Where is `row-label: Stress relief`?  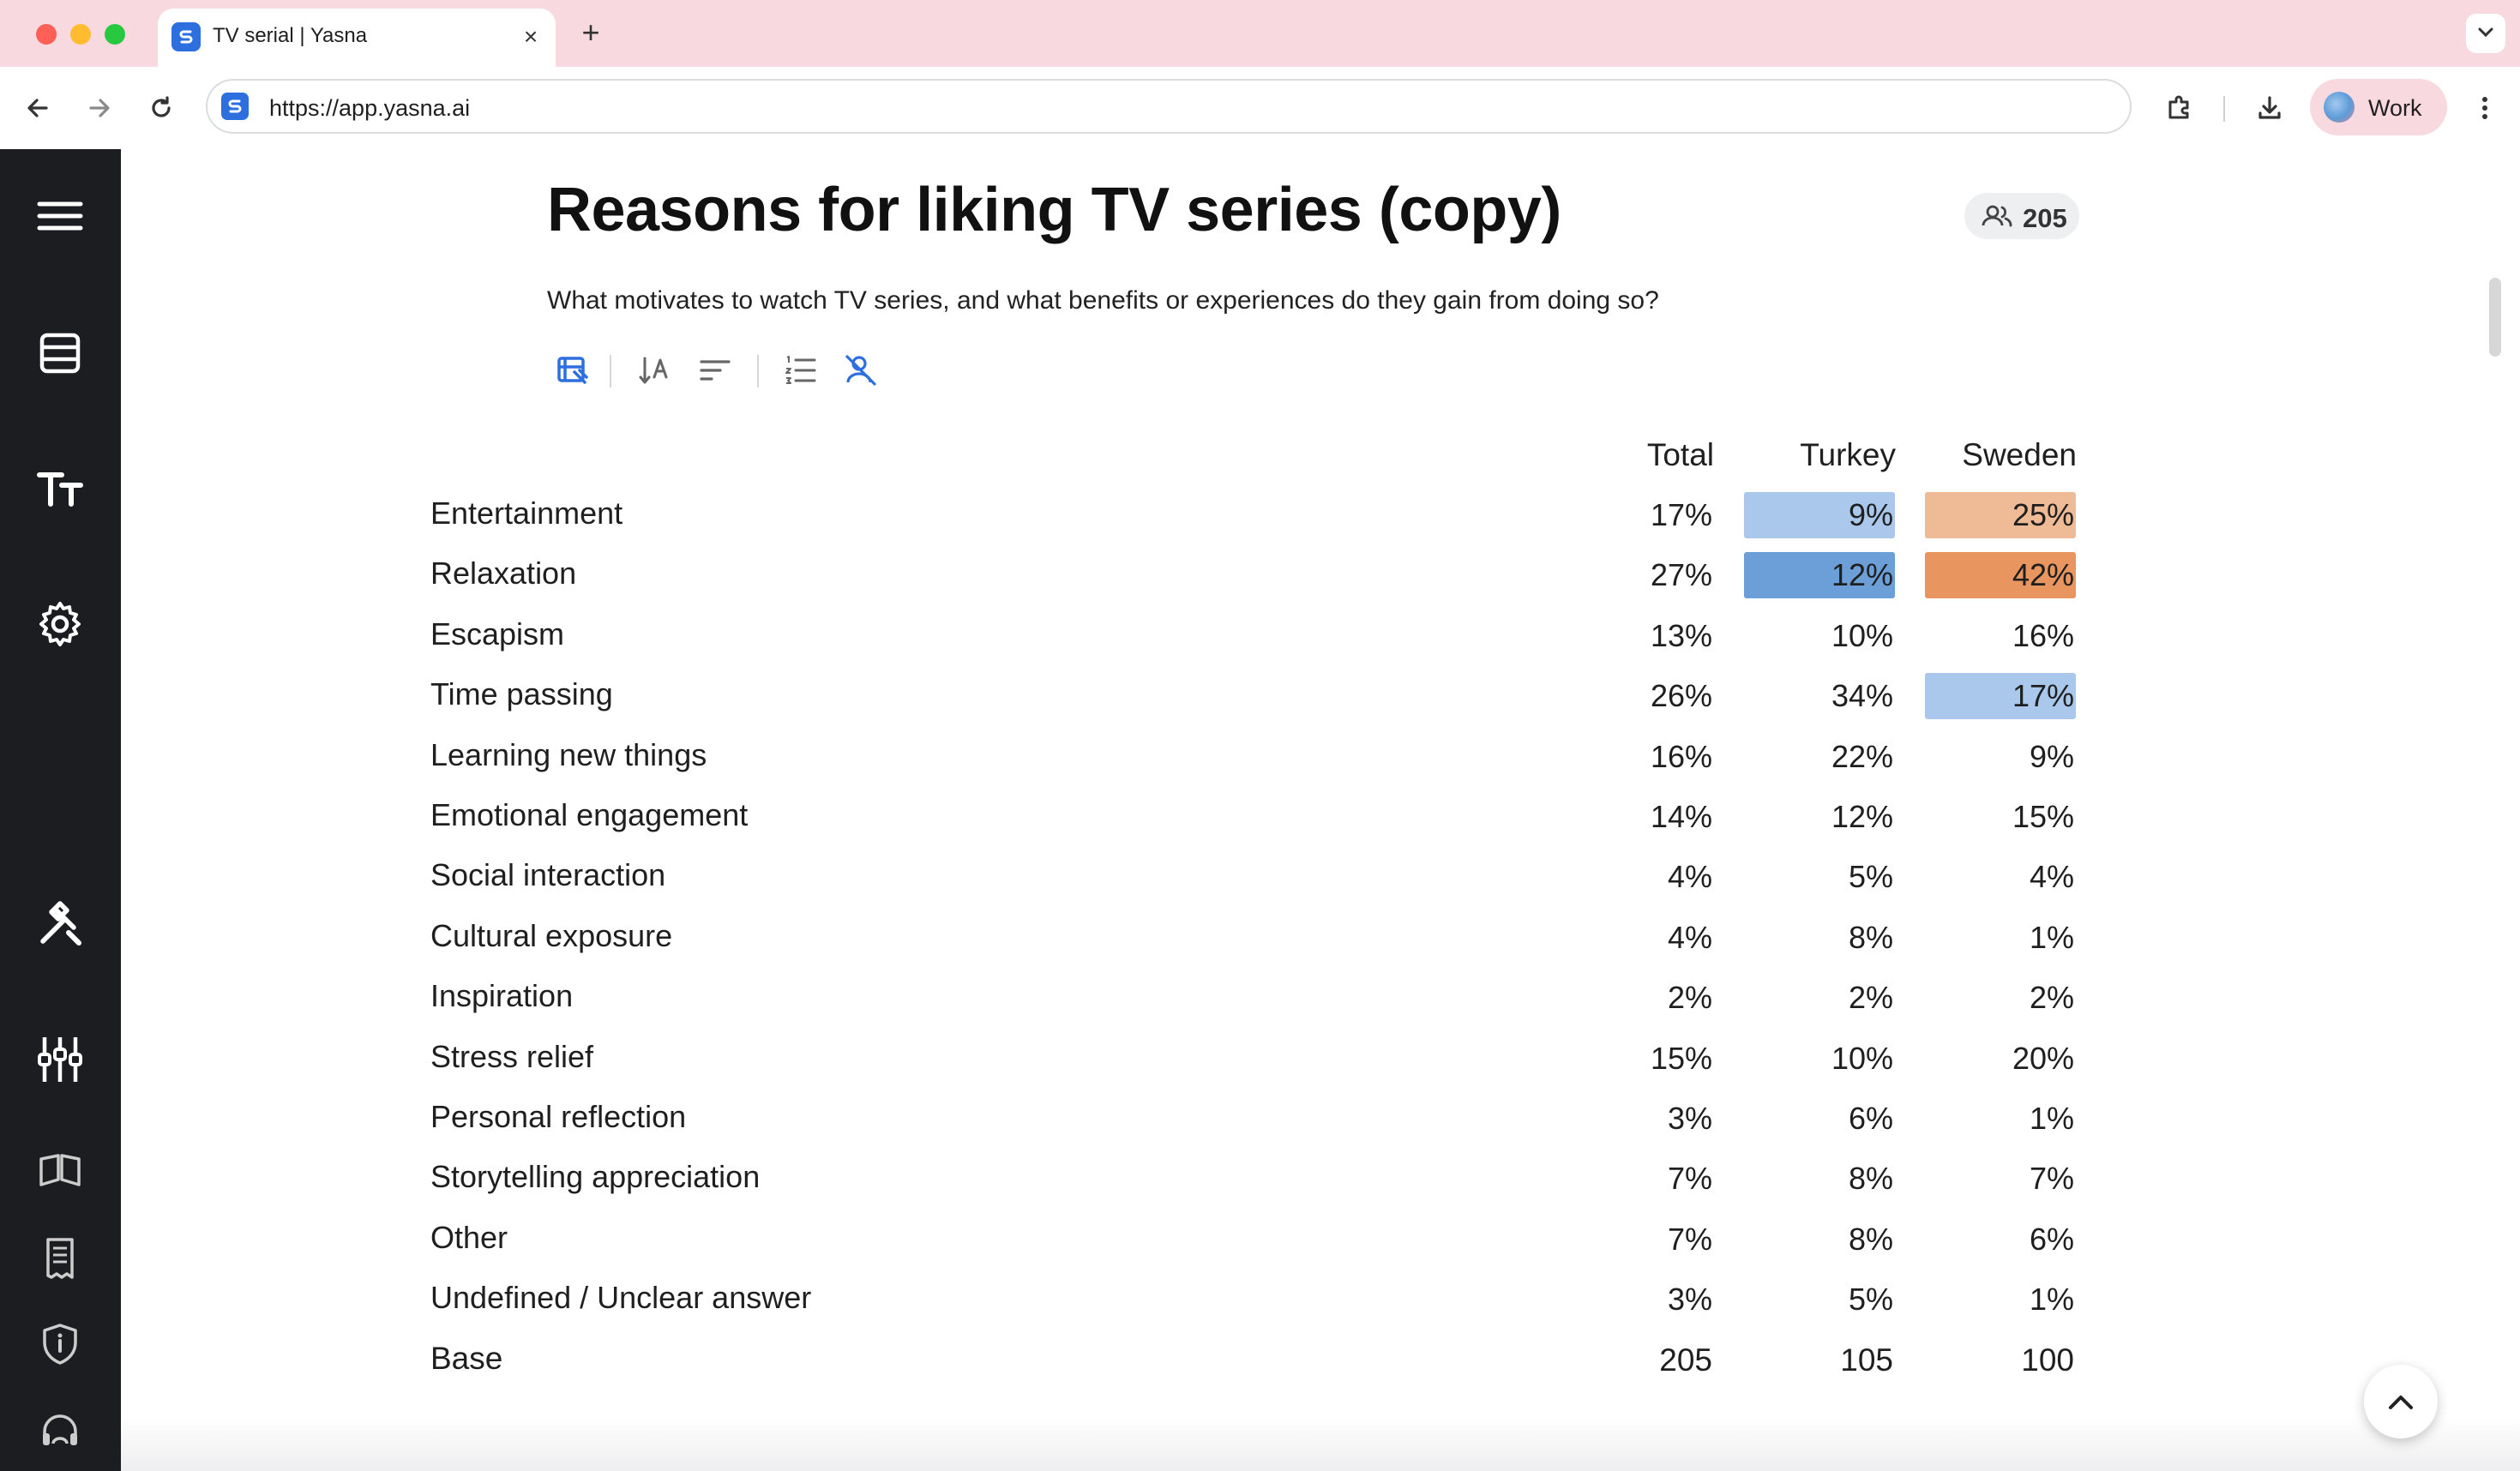
row-label: Stress relief is located at coordinates (512, 1056).